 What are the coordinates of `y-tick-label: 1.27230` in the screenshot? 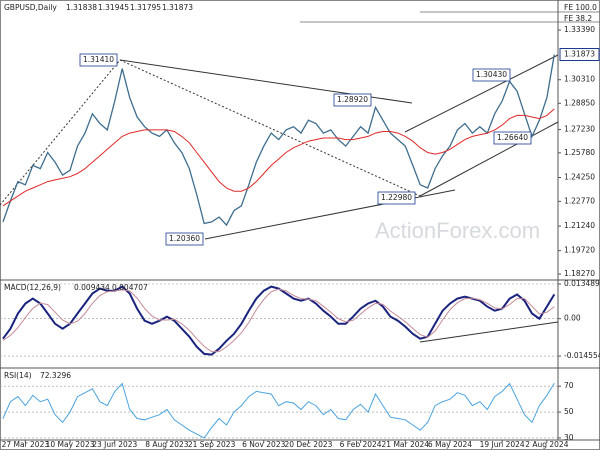 It's located at (579, 128).